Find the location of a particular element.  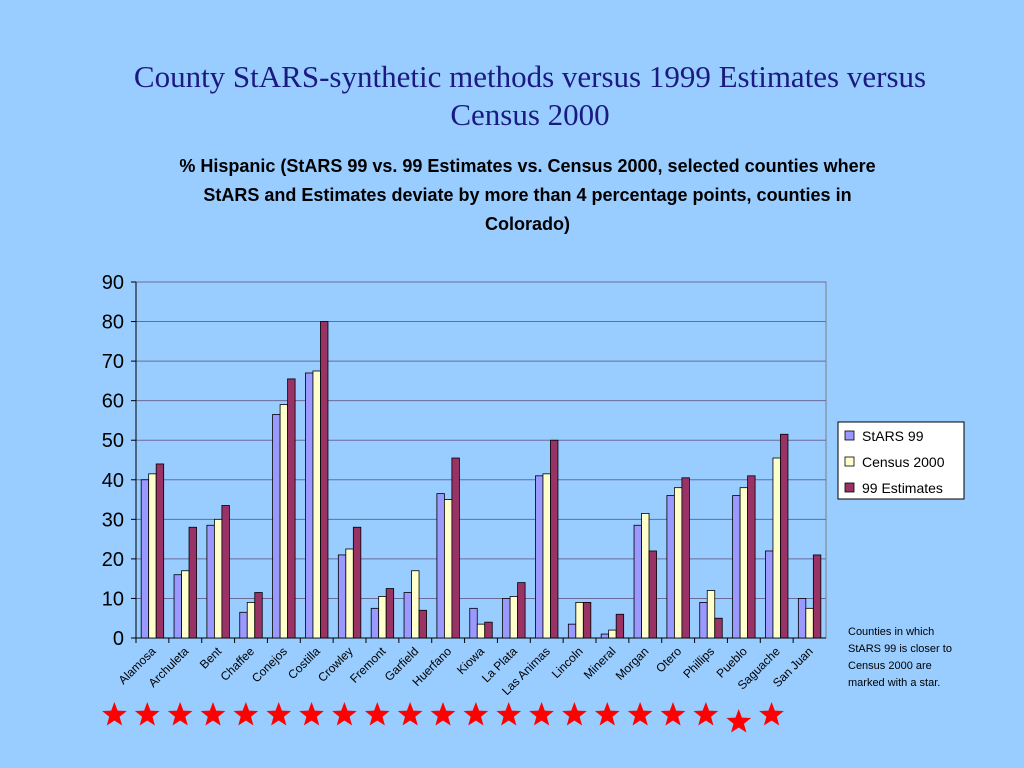

legend is located at coordinates (901, 460).